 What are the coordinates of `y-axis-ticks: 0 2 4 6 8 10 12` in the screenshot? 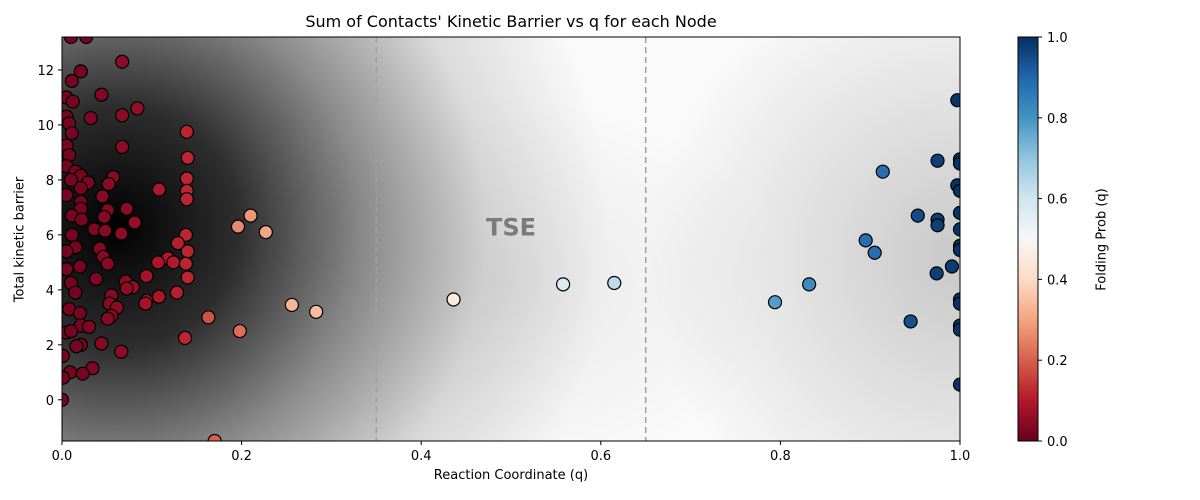 It's located at (49, 236).